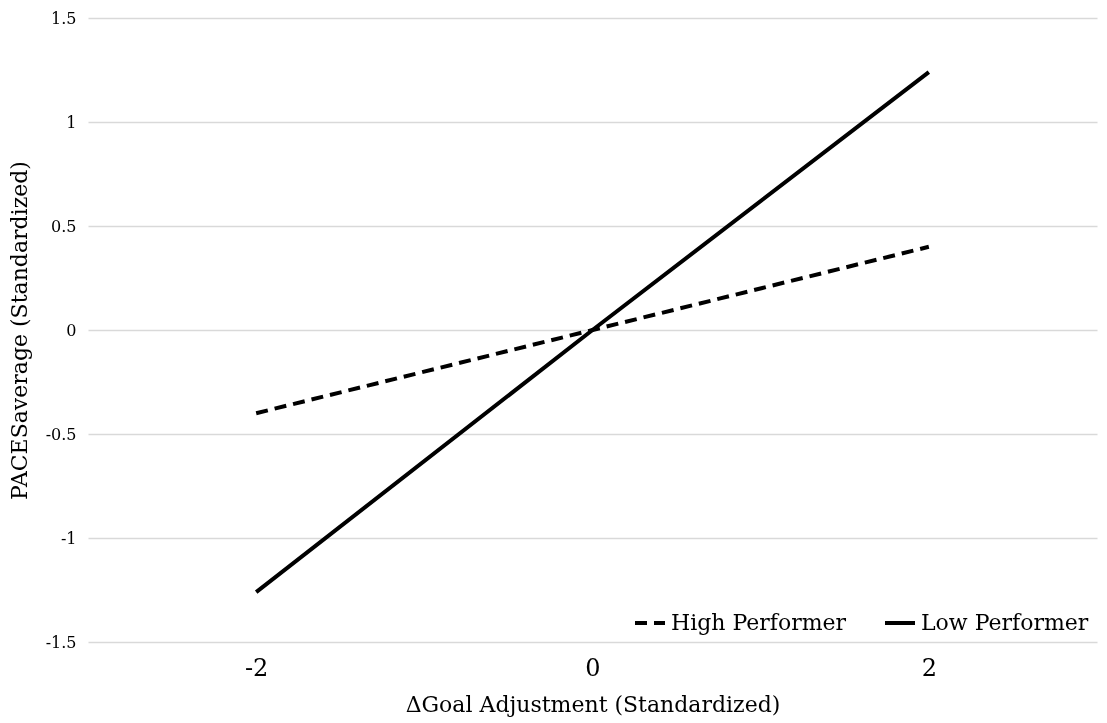  I want to click on y-tick-label: 1, so click(71, 122).